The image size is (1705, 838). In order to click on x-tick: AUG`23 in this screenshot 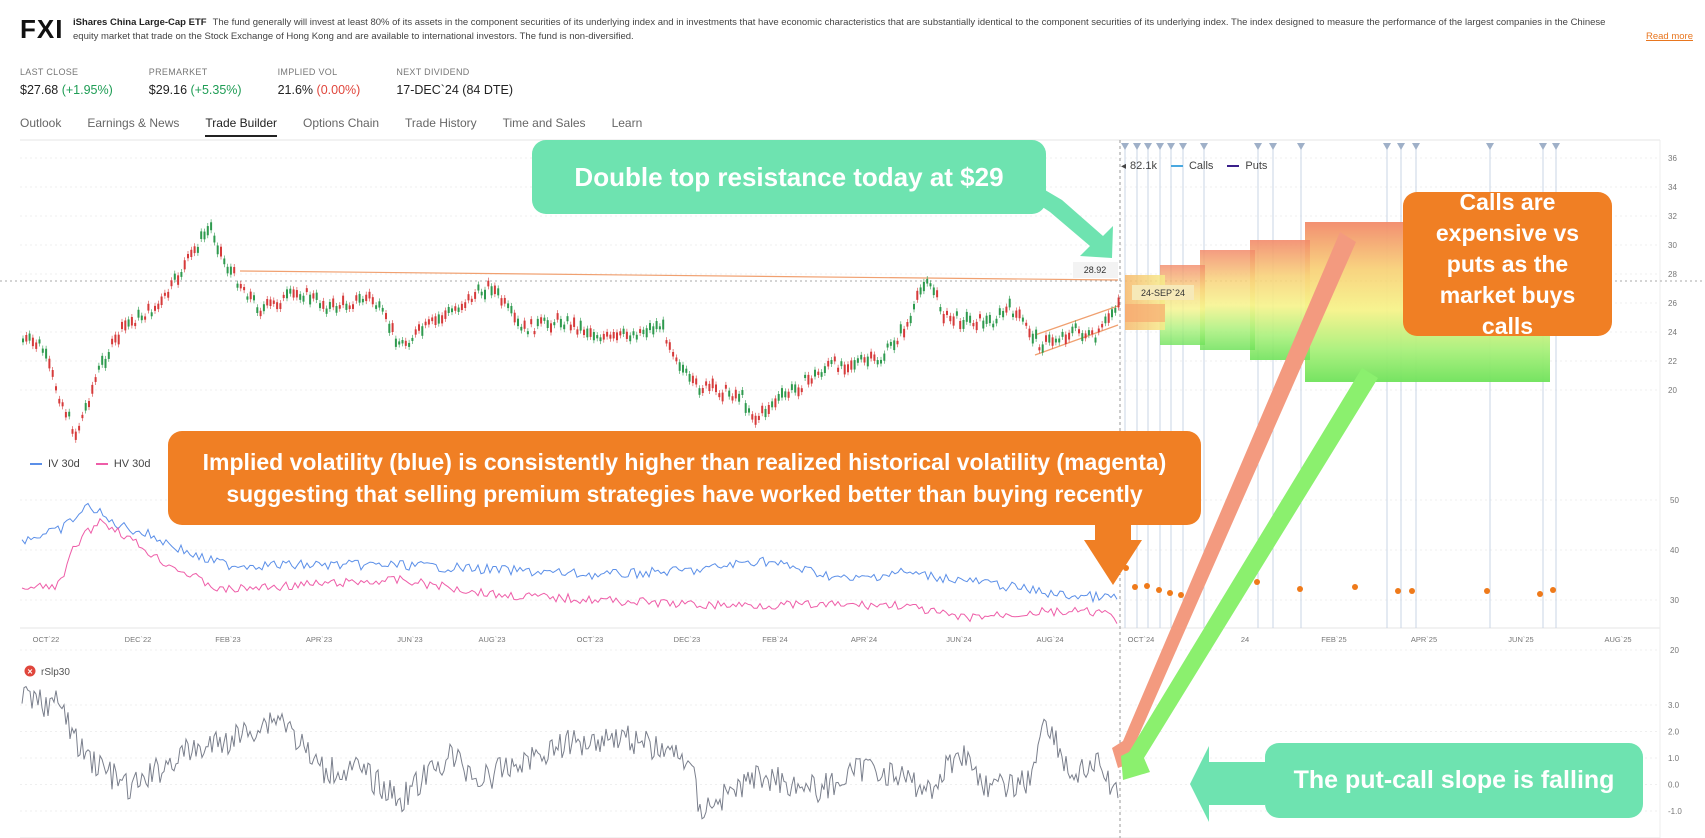, I will do `click(491, 639)`.